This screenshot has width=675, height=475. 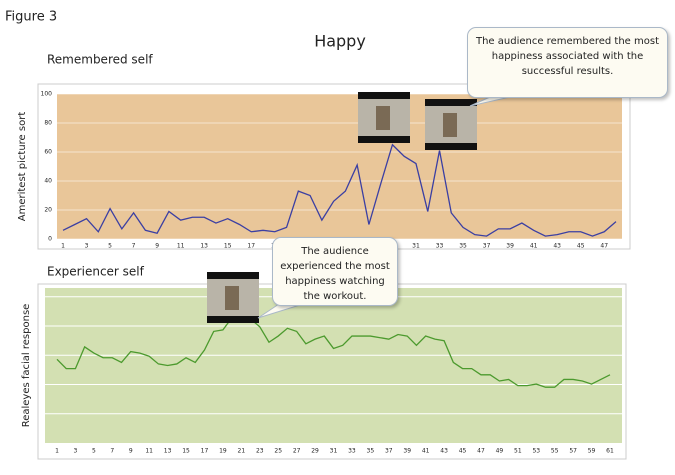 What do you see at coordinates (592, 451) in the screenshot?
I see `x-tick-label: 59` at bounding box center [592, 451].